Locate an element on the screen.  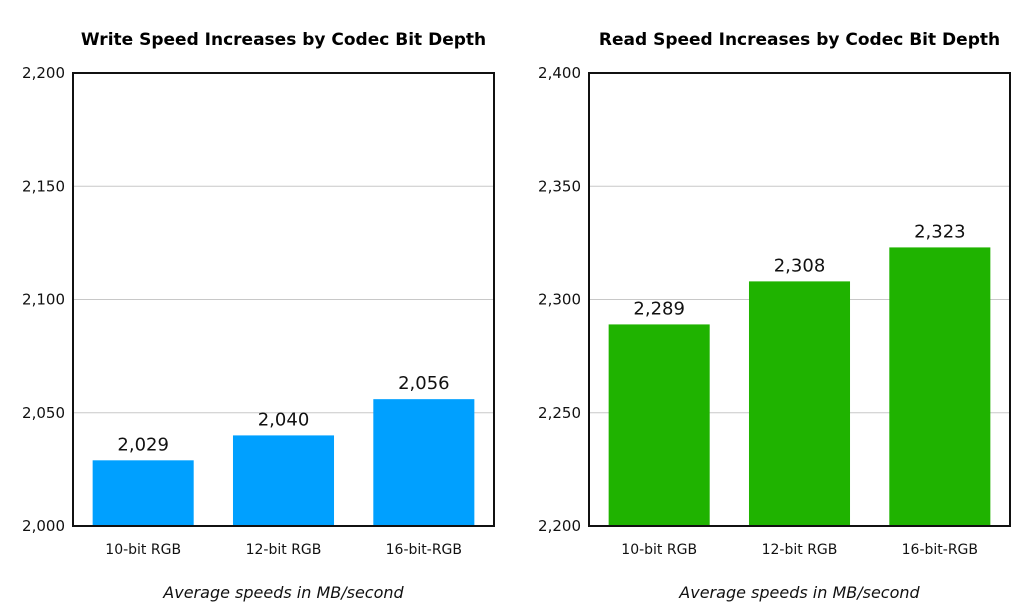
chart-title: Write Speed Increases by Codec Bit Depth is located at coordinates (283, 40).